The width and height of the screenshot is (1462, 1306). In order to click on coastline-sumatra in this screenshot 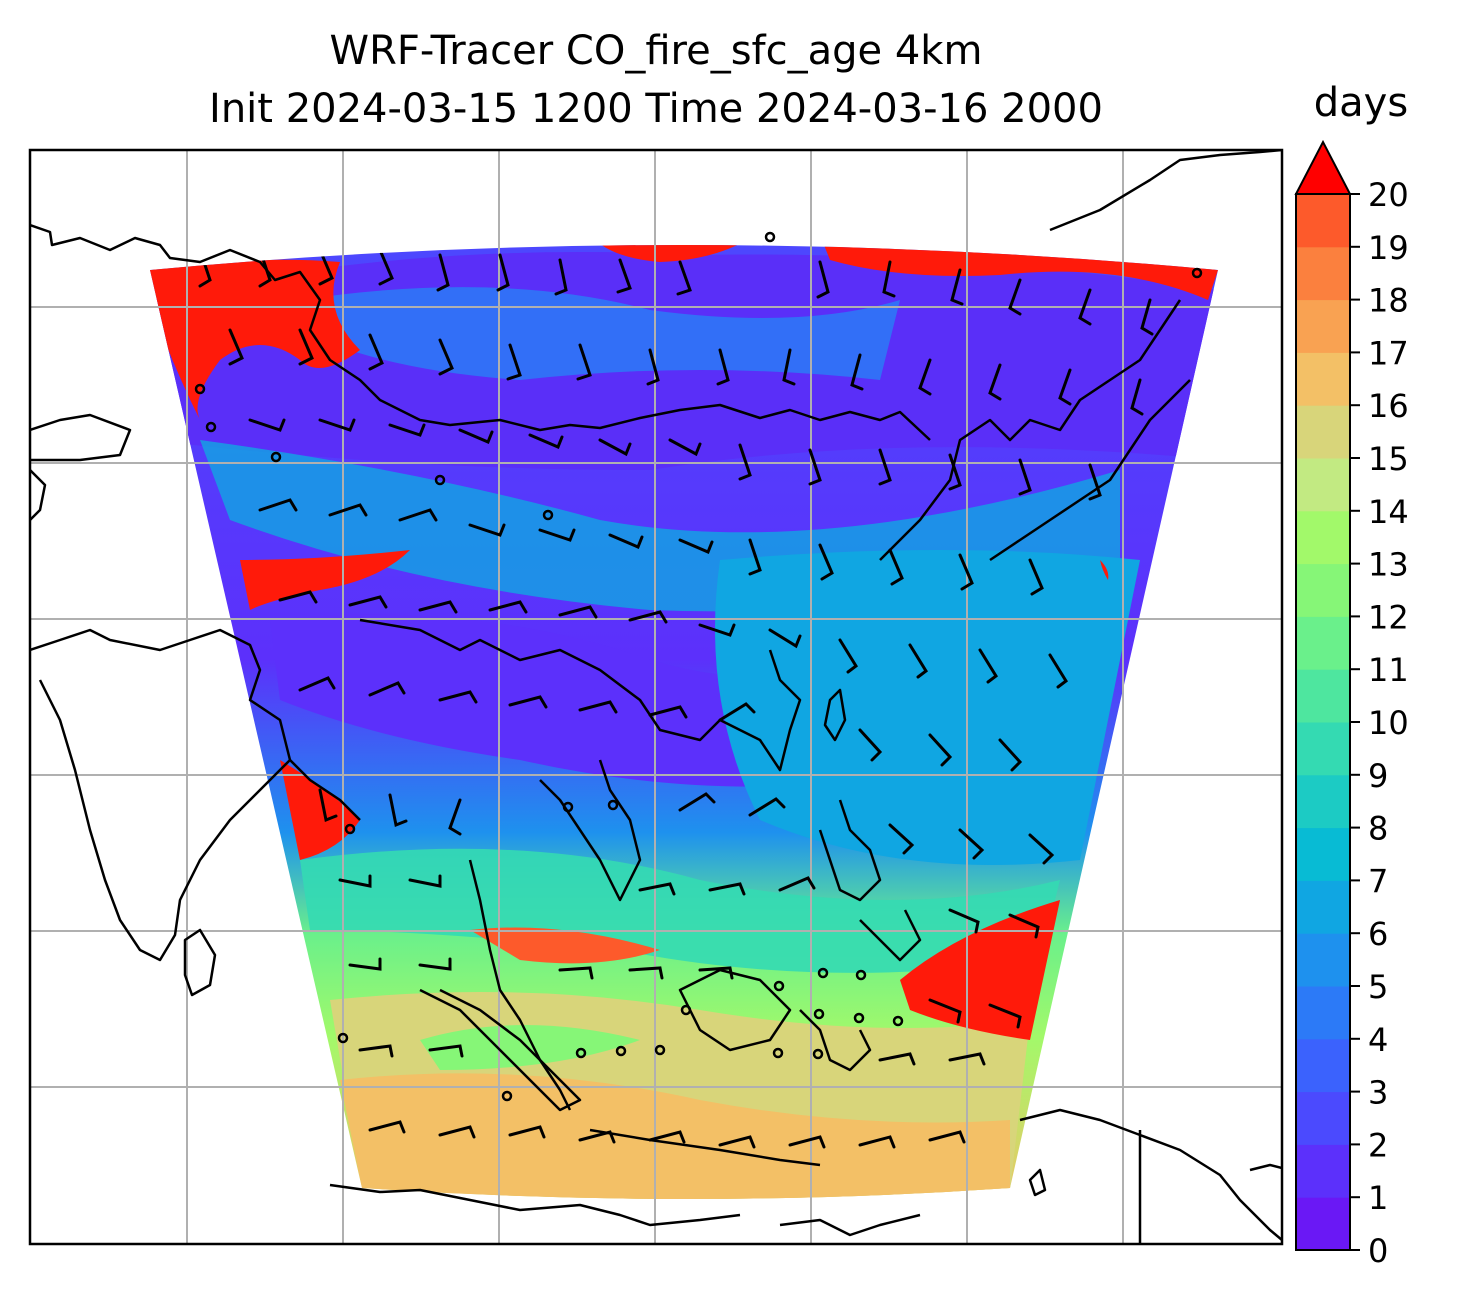, I will do `click(500, 1050)`.